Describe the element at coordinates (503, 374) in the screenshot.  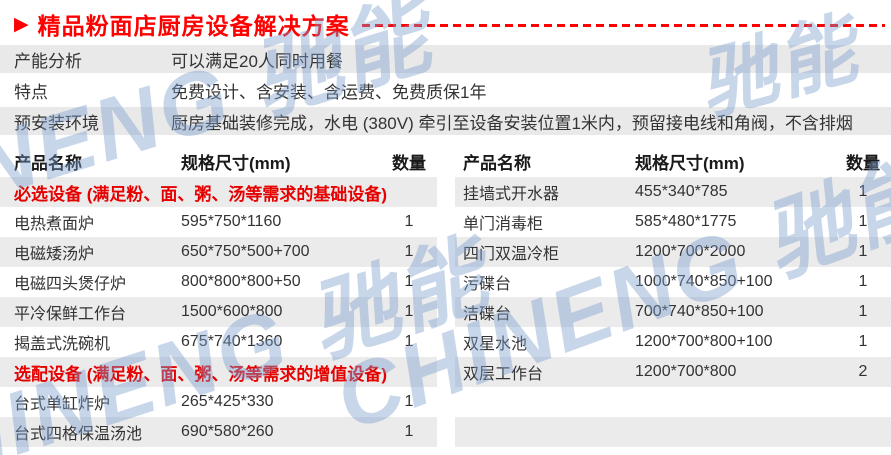
I see `product-name: 双层工作台` at that location.